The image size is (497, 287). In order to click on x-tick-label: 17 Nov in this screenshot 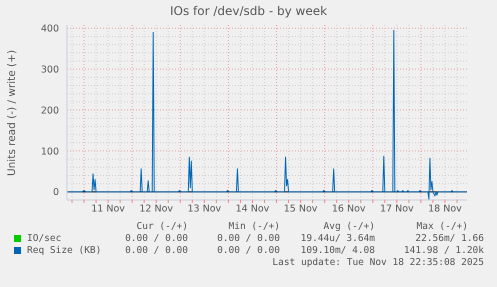, I will do `click(397, 209)`.